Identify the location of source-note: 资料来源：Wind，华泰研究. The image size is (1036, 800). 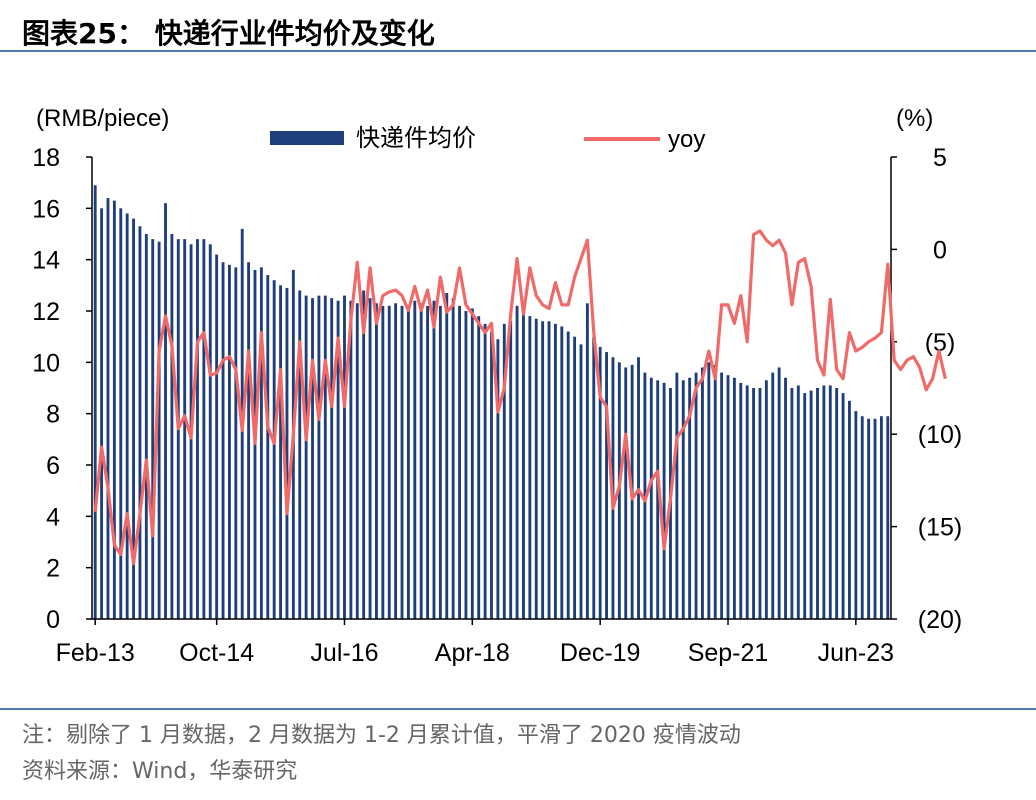
(160, 771).